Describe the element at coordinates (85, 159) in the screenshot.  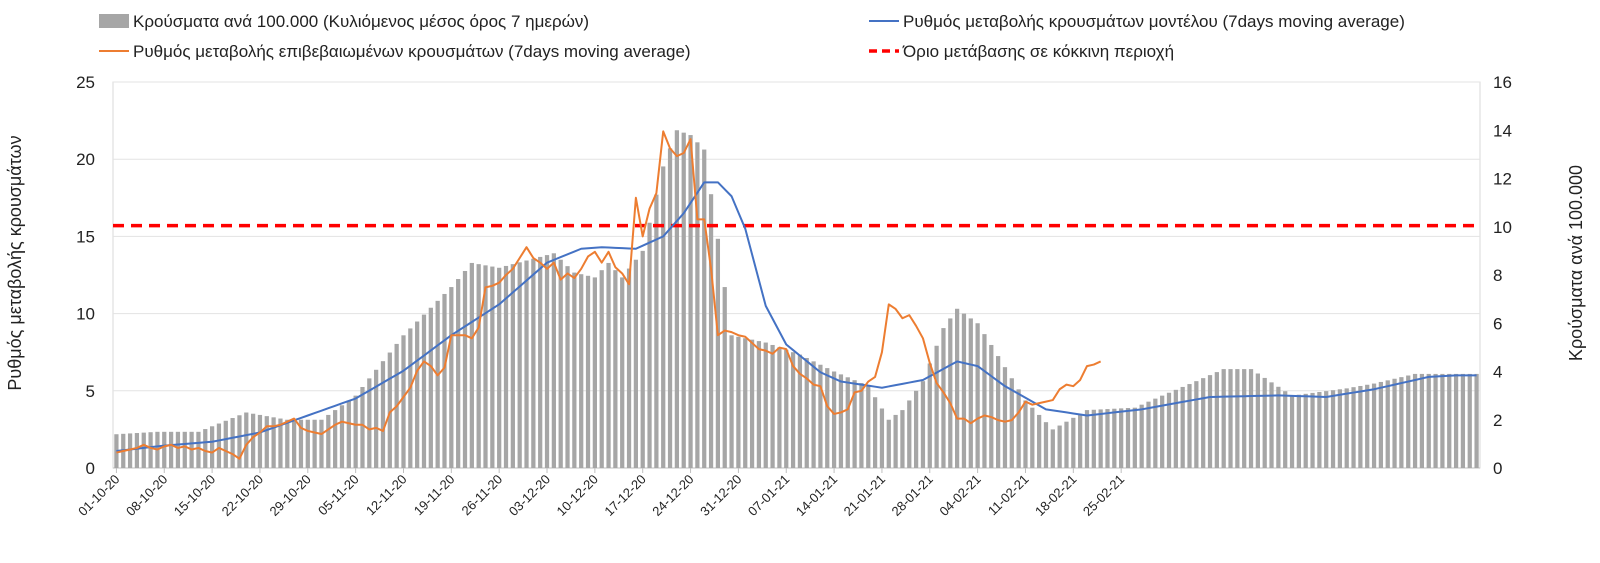
I see `left-tick-label: 20` at that location.